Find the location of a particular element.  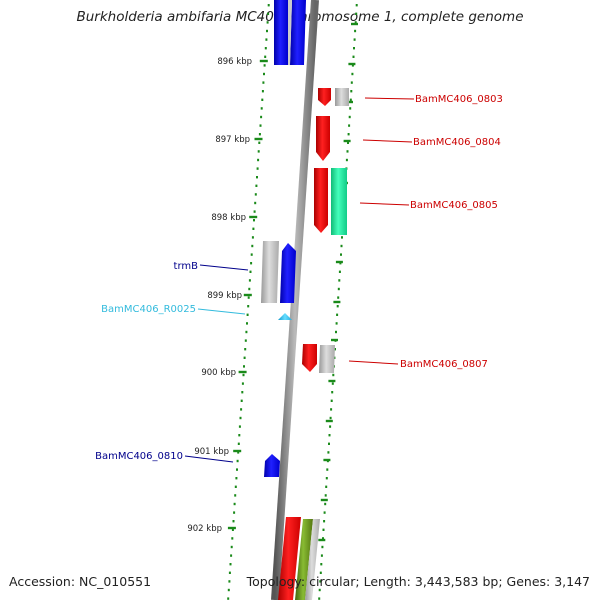

scale-label: 901 kbp is located at coordinates (211, 452).